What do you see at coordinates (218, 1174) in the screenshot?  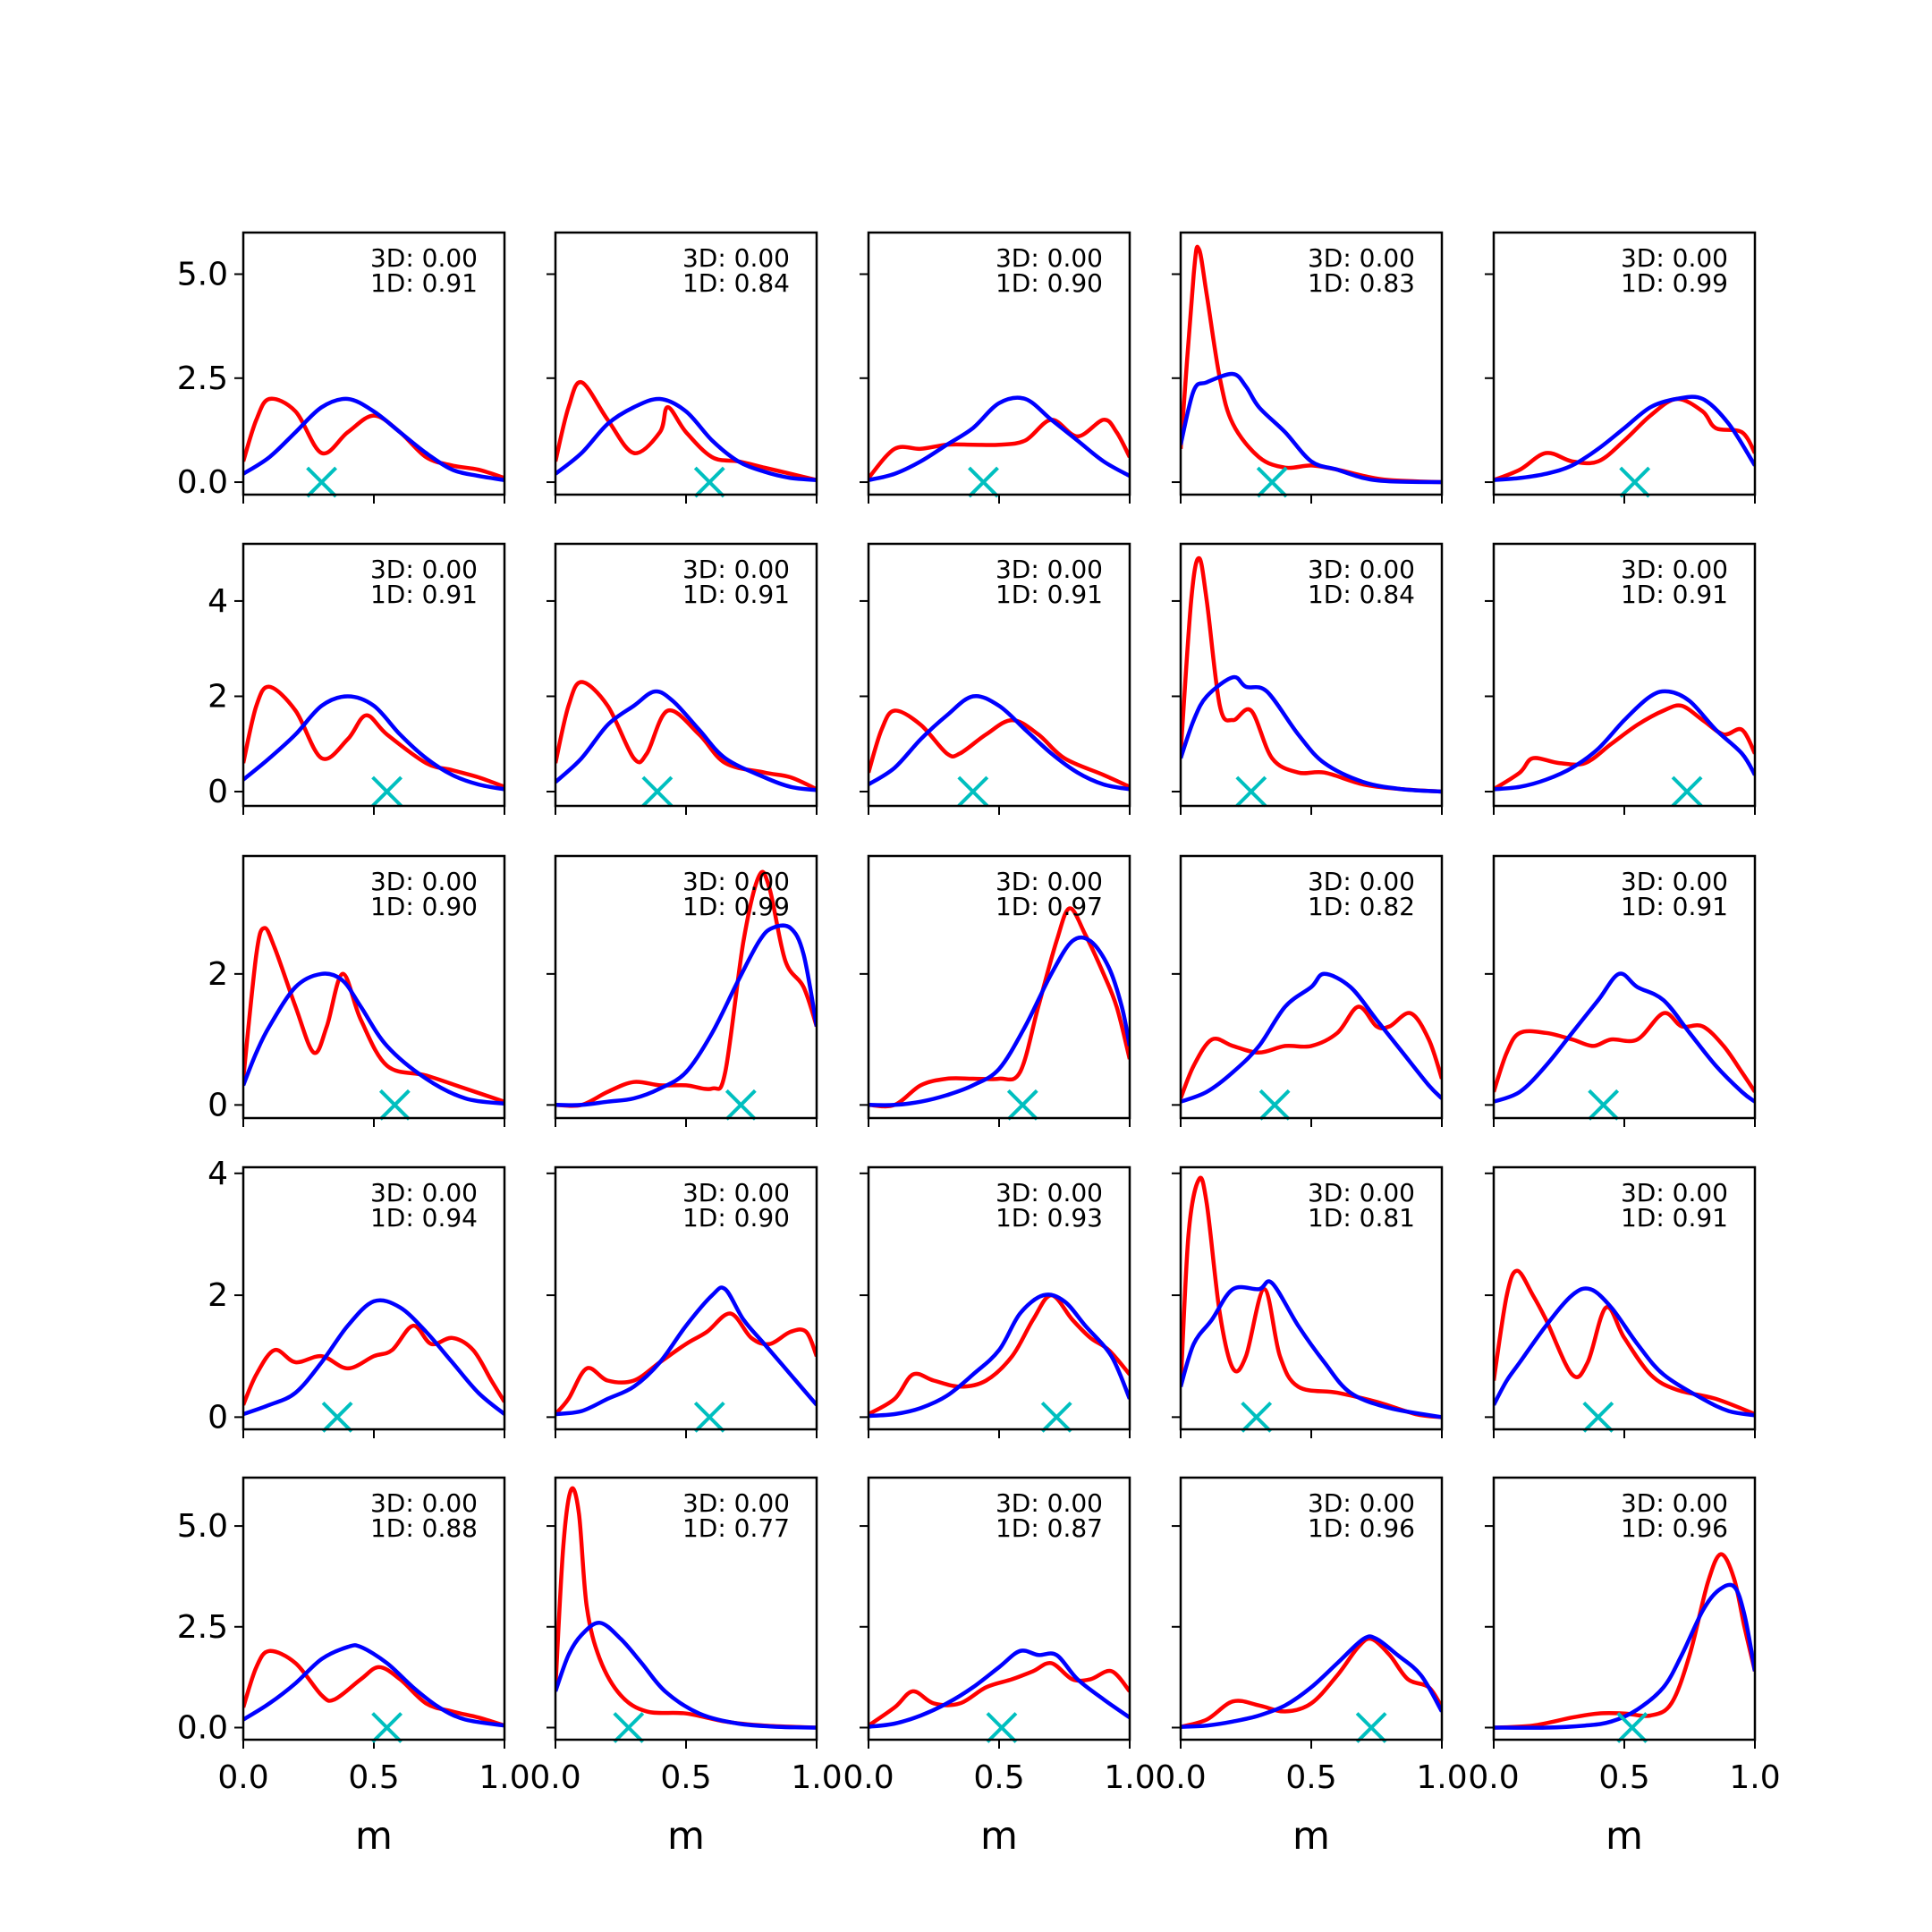 I see `y-tick-label: 4` at bounding box center [218, 1174].